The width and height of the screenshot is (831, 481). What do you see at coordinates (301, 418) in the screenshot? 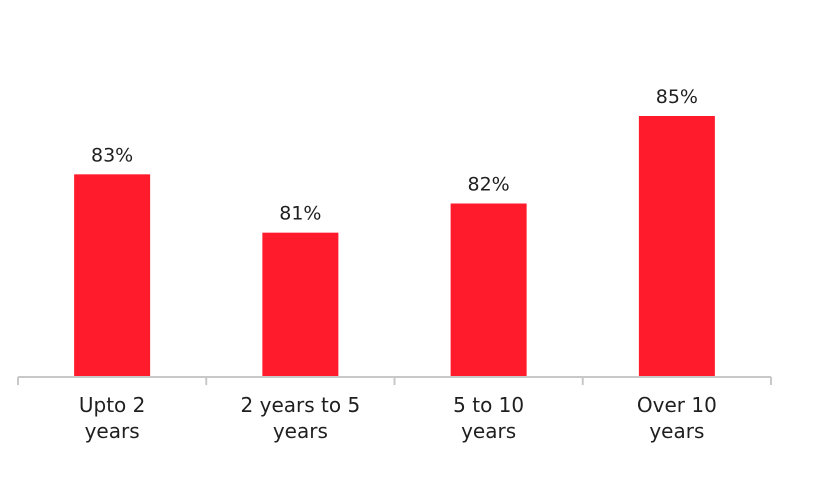
I see `x-tick-label-2: 2 years to 5 years` at bounding box center [301, 418].